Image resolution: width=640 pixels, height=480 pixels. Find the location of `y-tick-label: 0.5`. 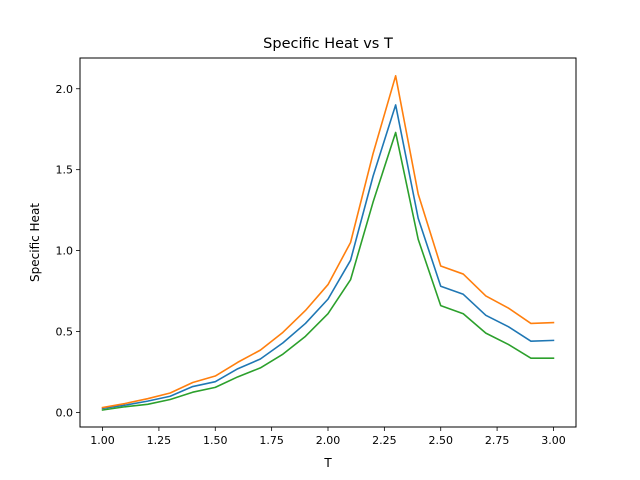

y-tick-label: 0.5 is located at coordinates (65, 332).